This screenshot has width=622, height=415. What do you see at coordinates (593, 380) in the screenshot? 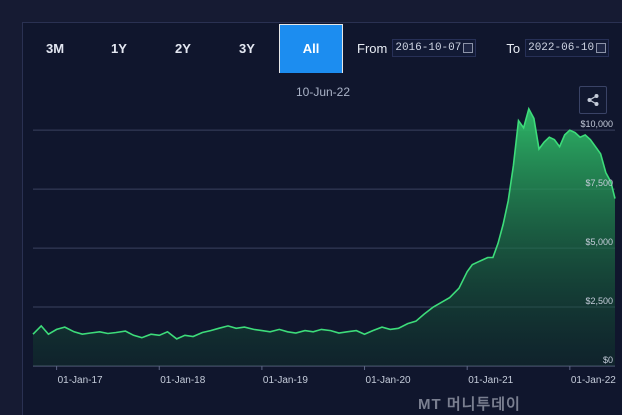
I see `x-tick-label: 01-Jan-22` at bounding box center [593, 380].